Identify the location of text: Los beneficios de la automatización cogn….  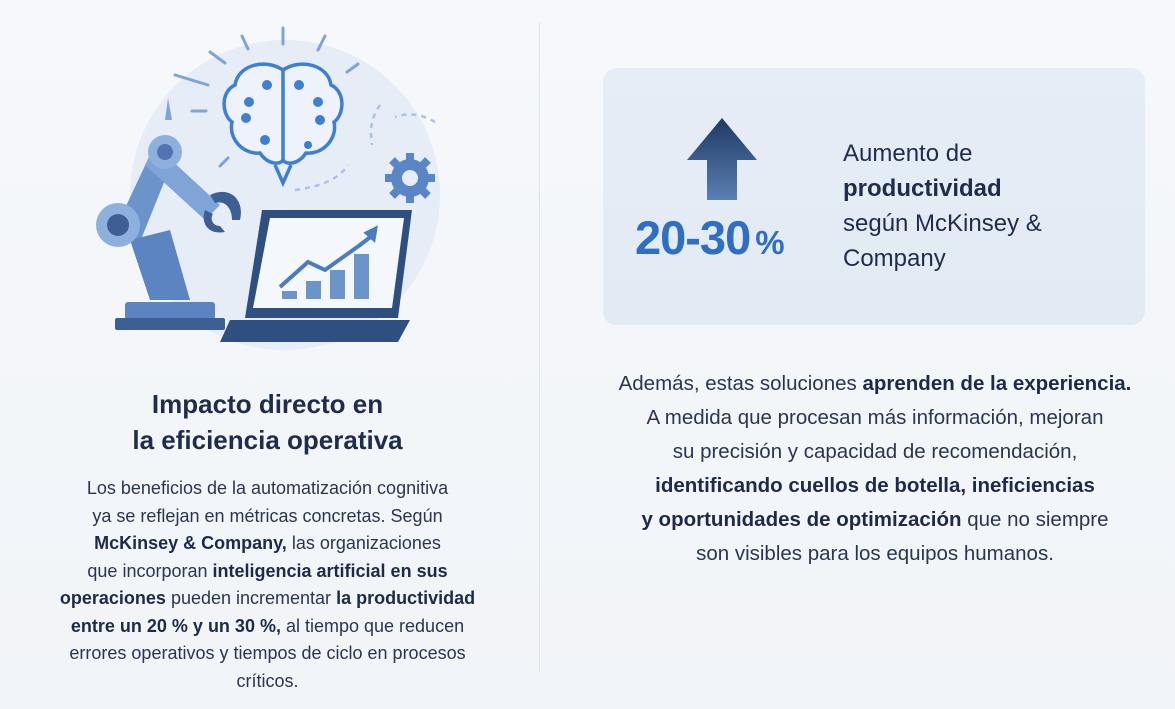
(267, 488).